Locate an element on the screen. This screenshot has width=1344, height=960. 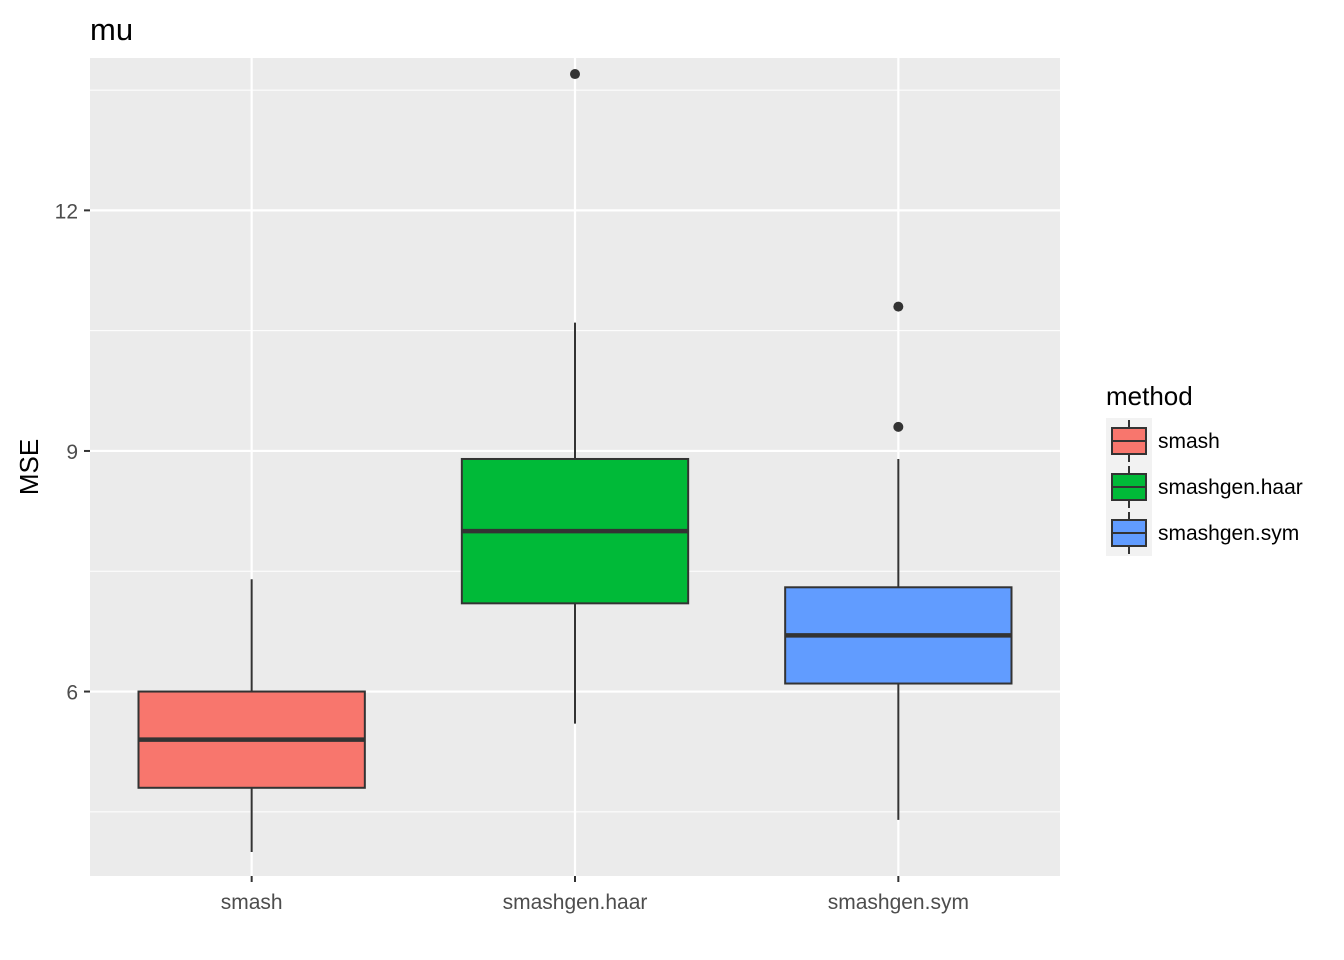
legend-title: method is located at coordinates (1149, 396).